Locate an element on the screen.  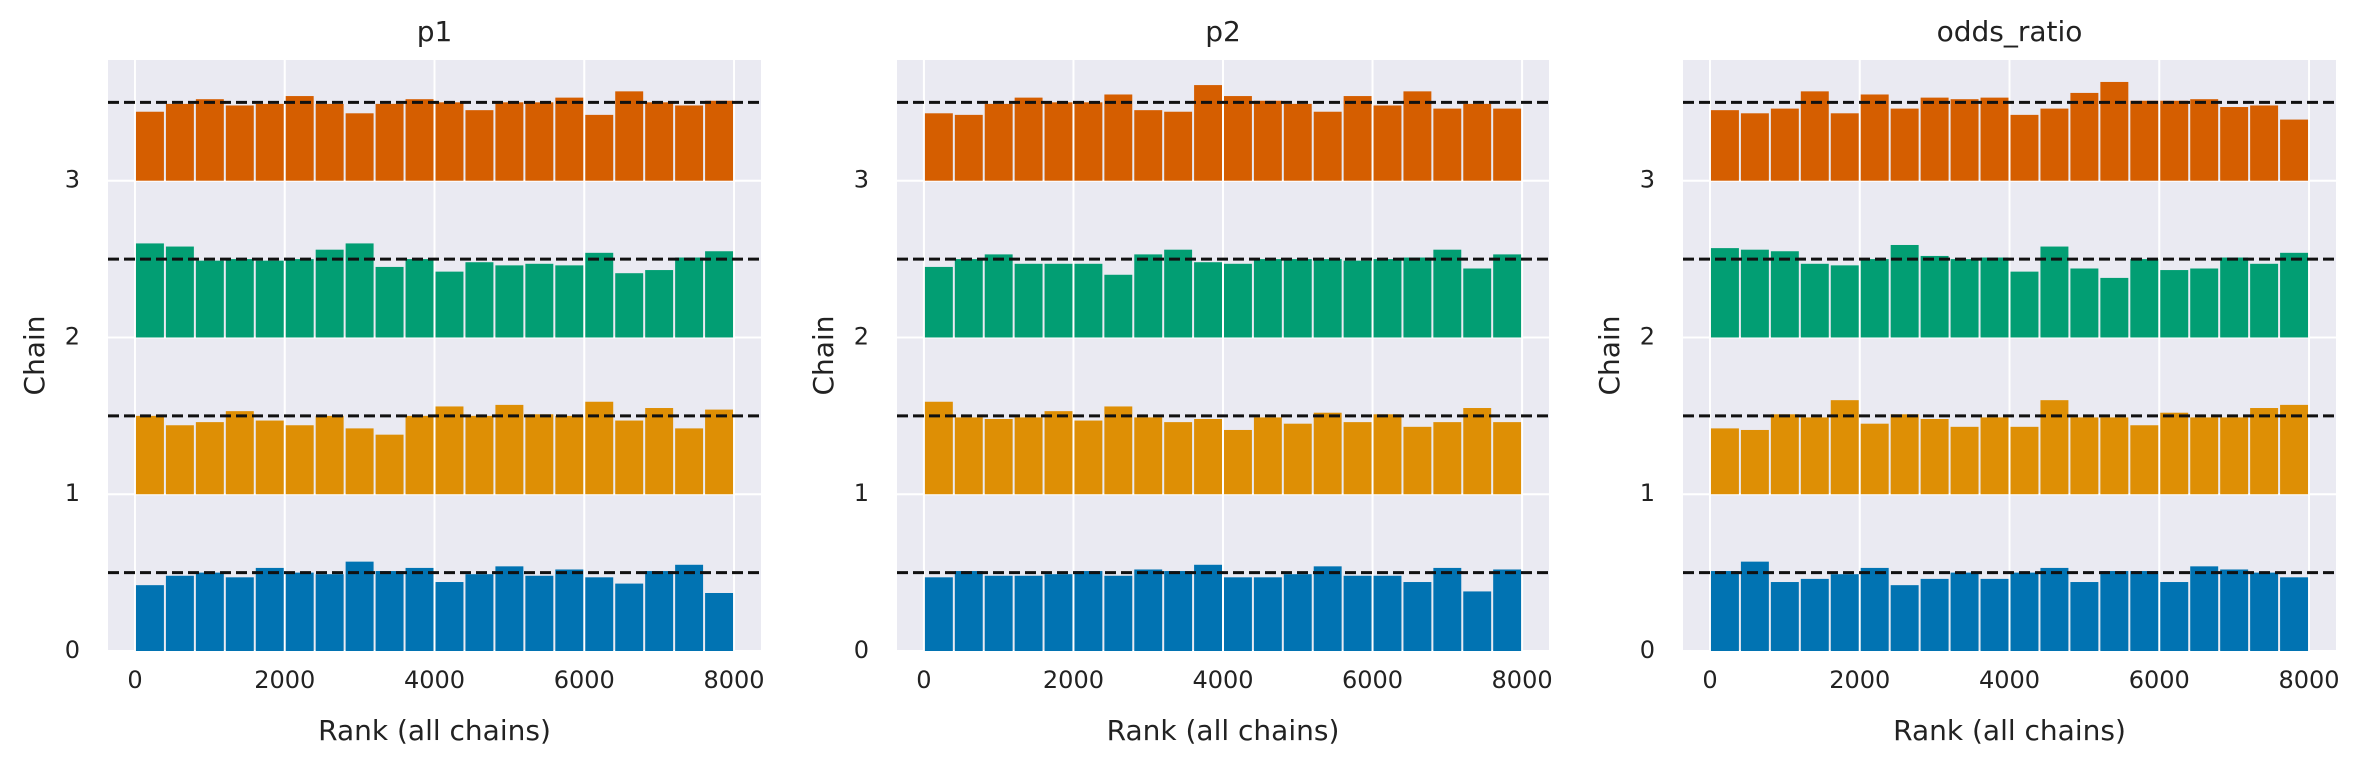
x-tick-label: 0 is located at coordinates (1709, 680).